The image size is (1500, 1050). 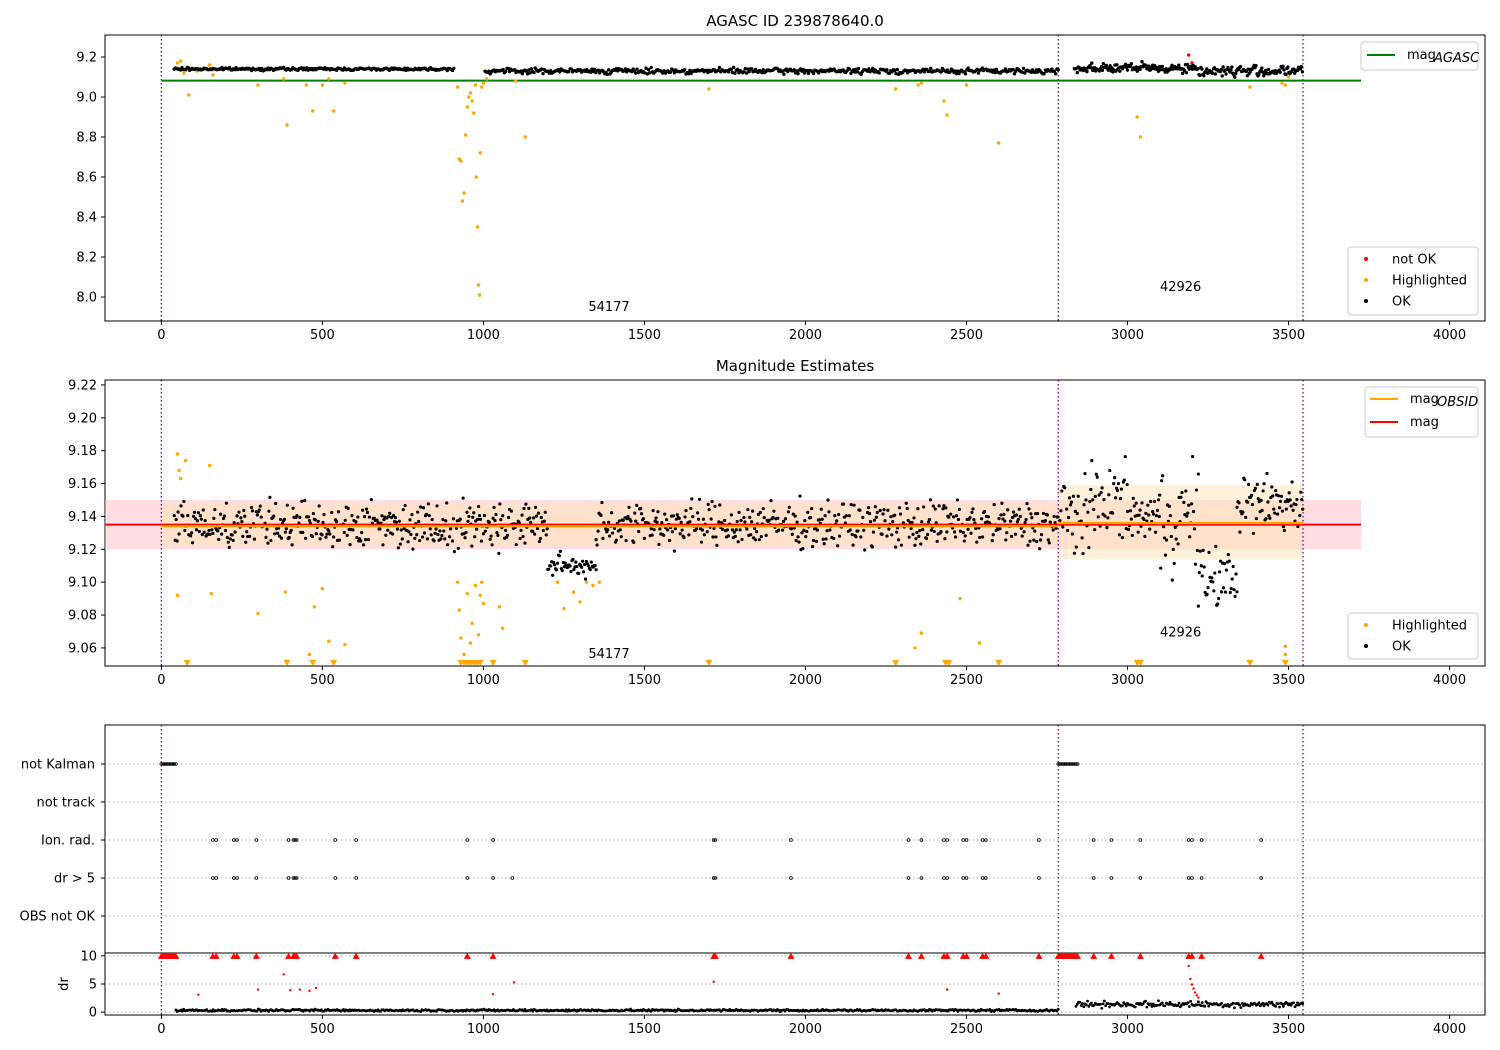 What do you see at coordinates (644, 680) in the screenshot?
I see `p2-xtick-label: 1500` at bounding box center [644, 680].